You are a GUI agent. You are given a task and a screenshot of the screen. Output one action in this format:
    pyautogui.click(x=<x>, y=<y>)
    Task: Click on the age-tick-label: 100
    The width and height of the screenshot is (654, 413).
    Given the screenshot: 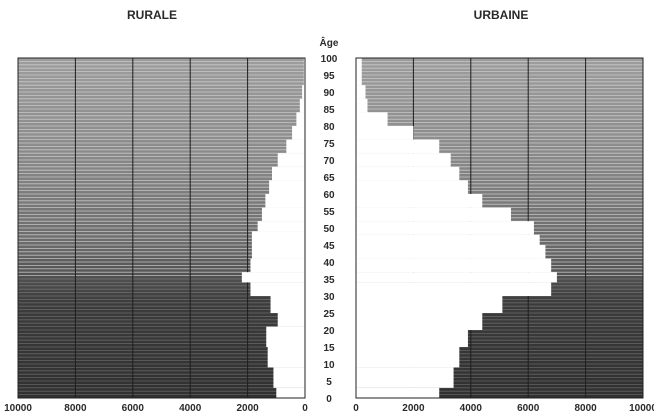 What is the action you would take?
    pyautogui.click(x=329, y=59)
    